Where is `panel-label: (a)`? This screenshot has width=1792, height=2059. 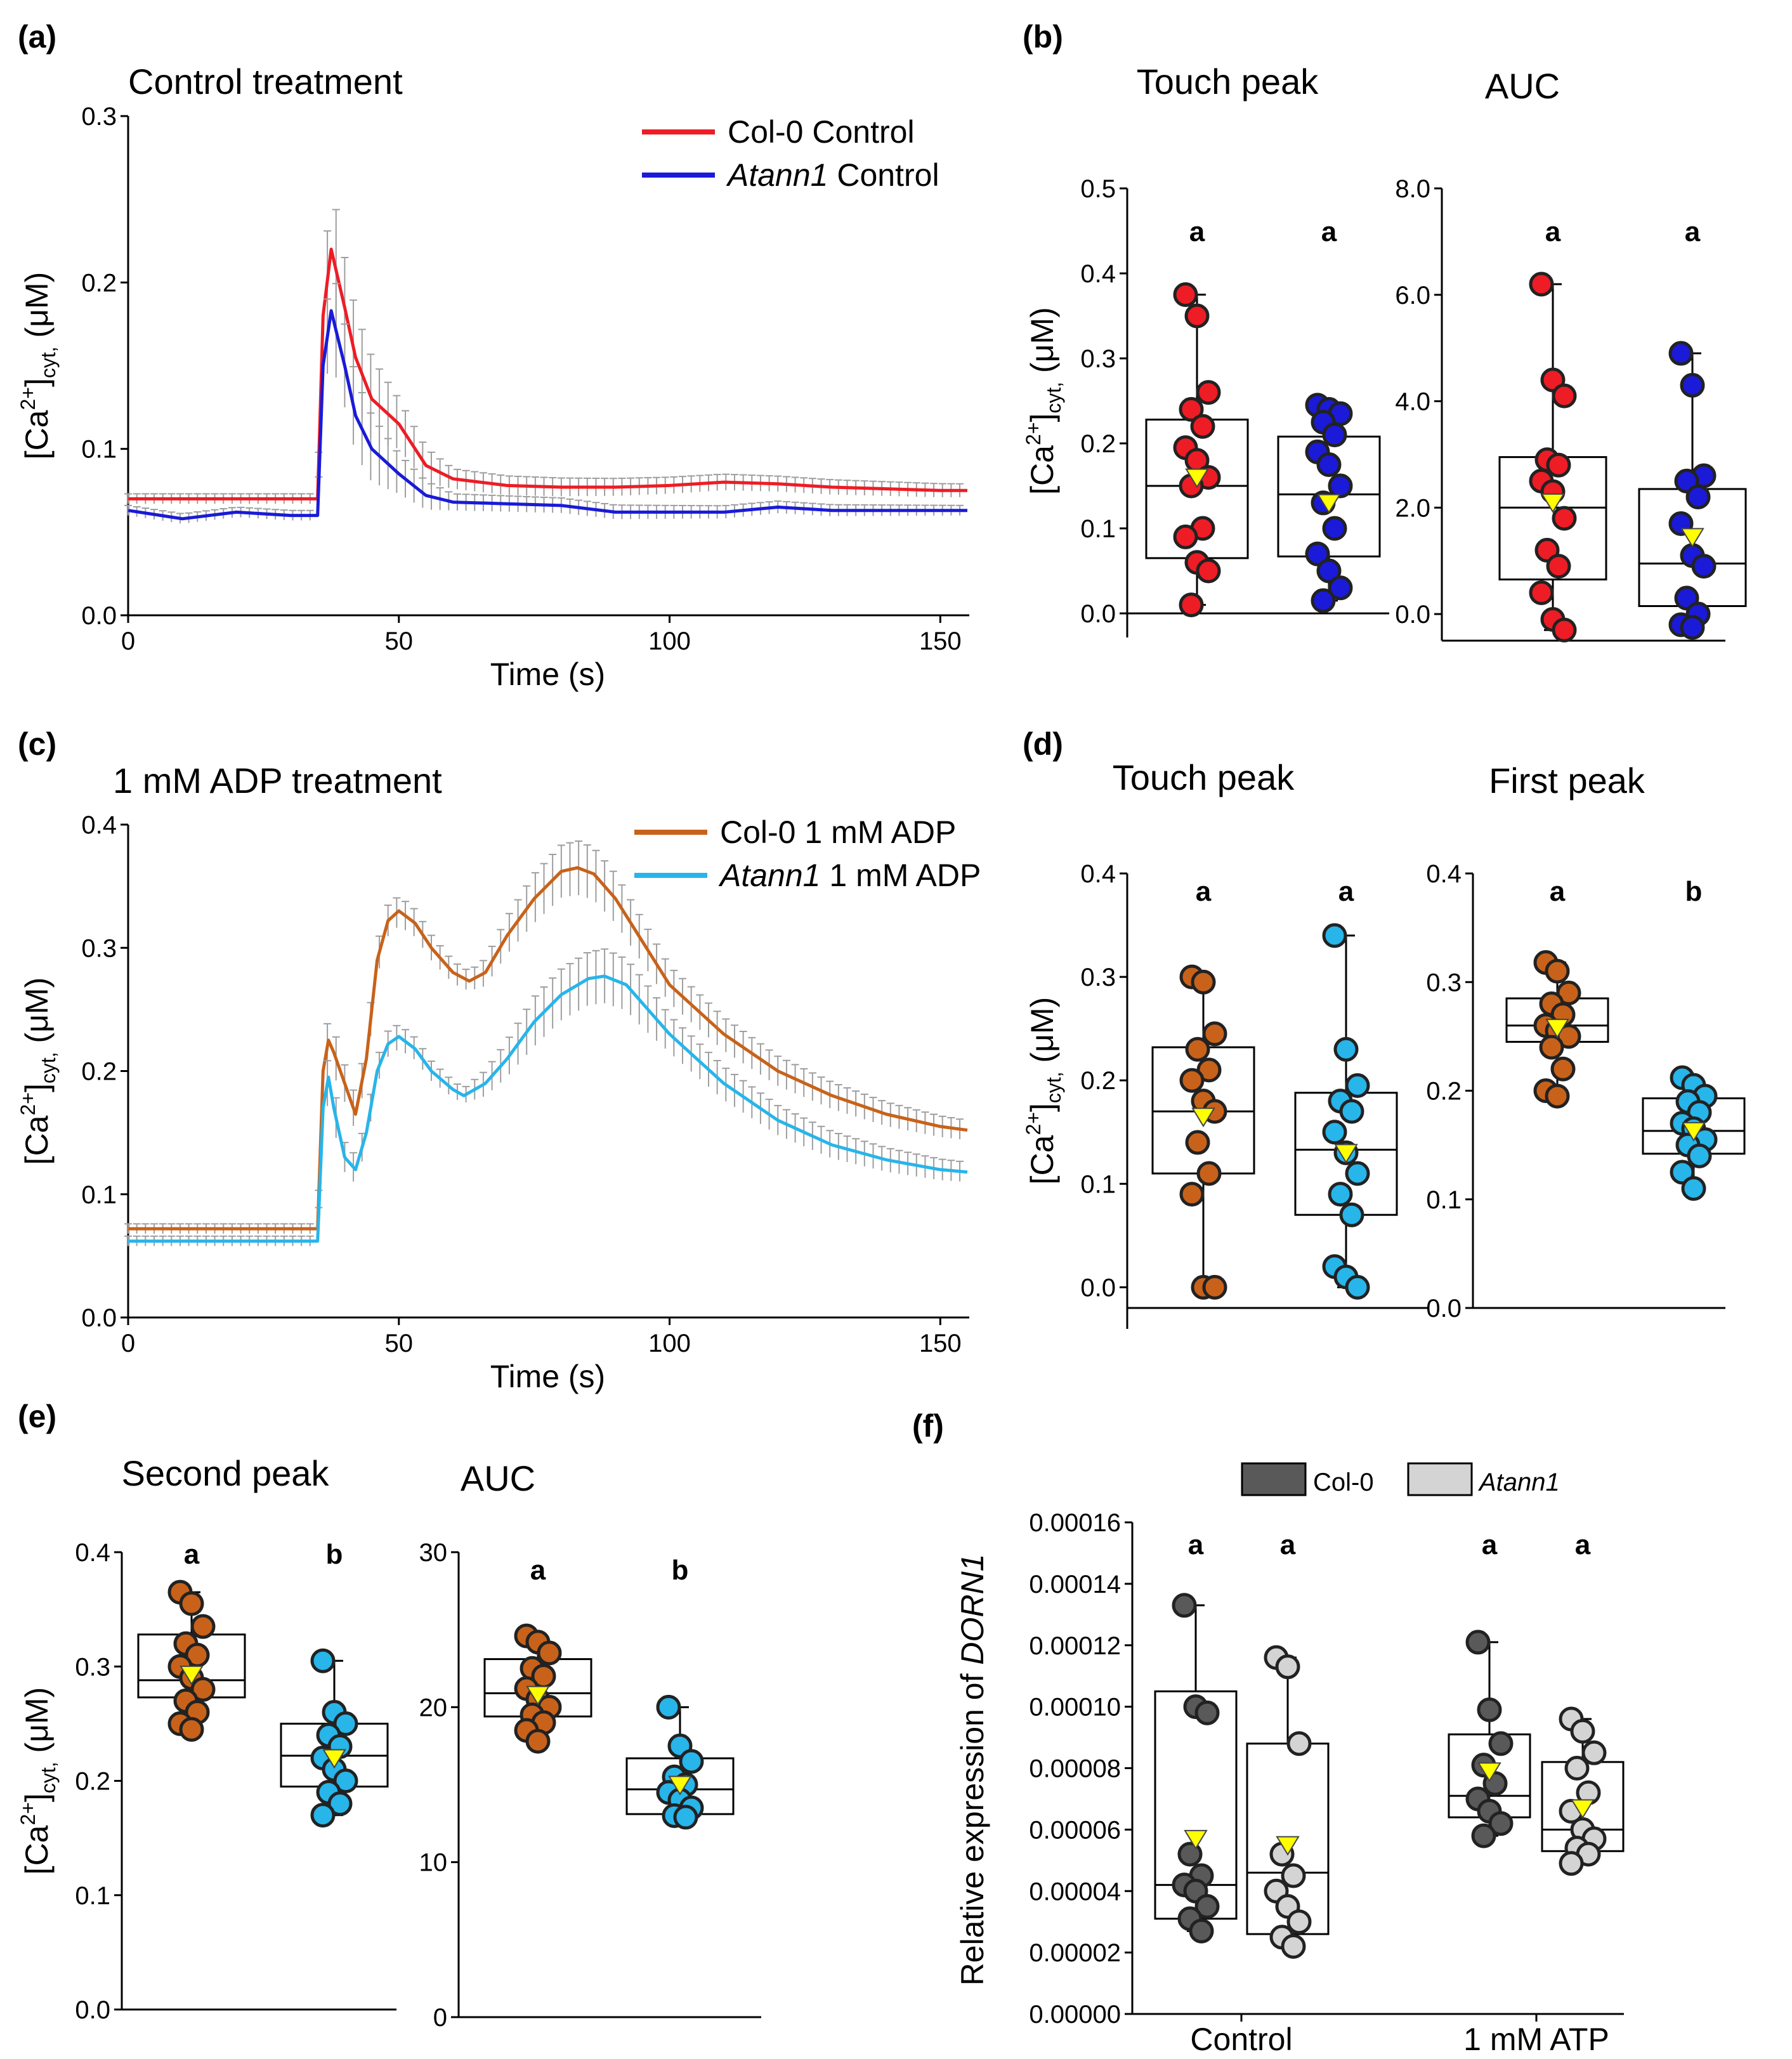
panel-label: (a) is located at coordinates (37, 37).